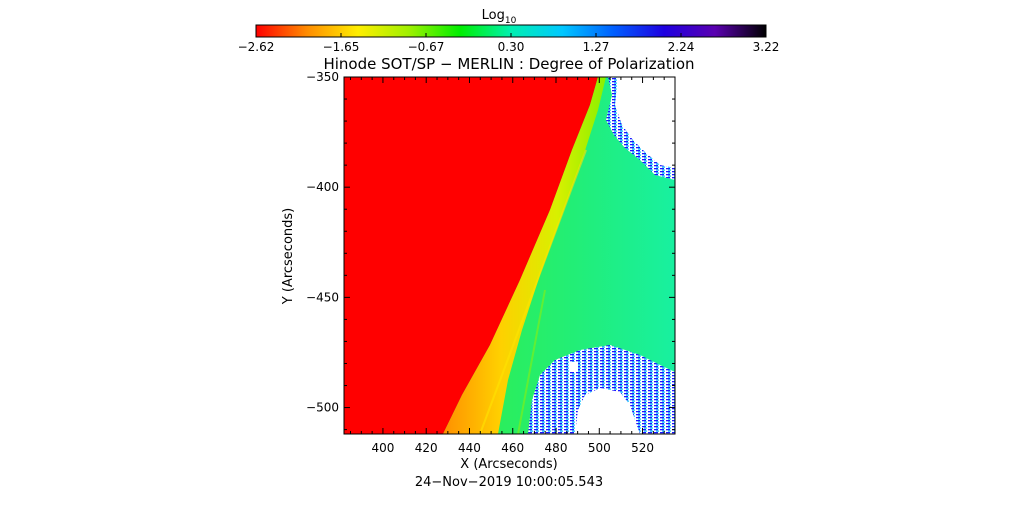  What do you see at coordinates (599, 448) in the screenshot?
I see `x-tick-label: 500` at bounding box center [599, 448].